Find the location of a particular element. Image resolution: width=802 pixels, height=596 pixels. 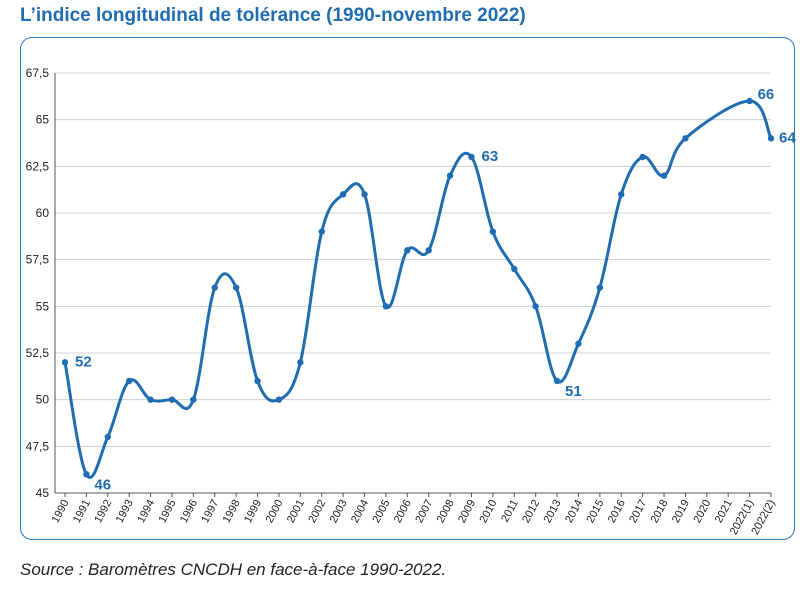

x-tick-label: 2019 is located at coordinates (681, 511).